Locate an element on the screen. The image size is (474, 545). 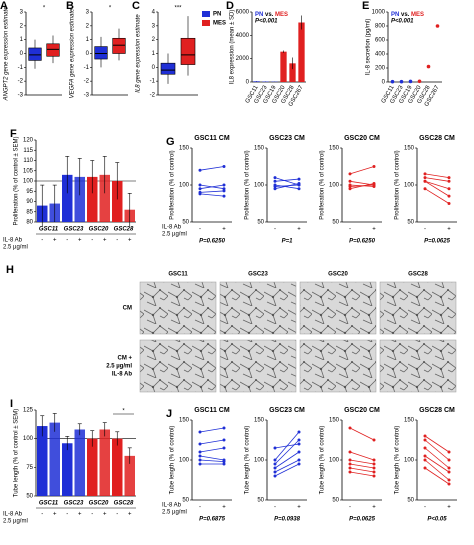
y-tick-label: 150 is located at coordinates (259, 421).